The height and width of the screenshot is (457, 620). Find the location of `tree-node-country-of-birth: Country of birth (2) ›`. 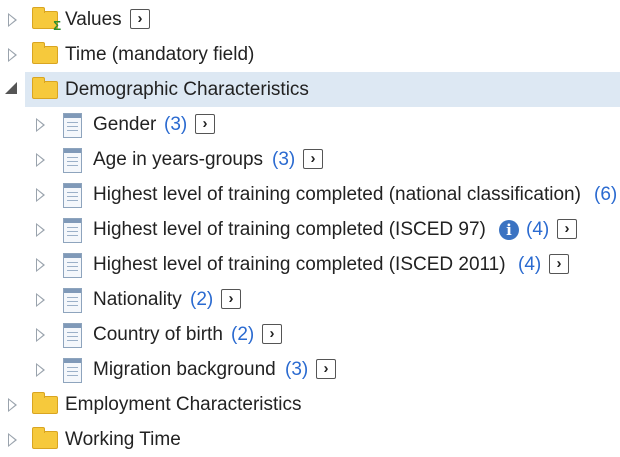

tree-node-country-of-birth: Country of birth (2) › is located at coordinates (150, 334).